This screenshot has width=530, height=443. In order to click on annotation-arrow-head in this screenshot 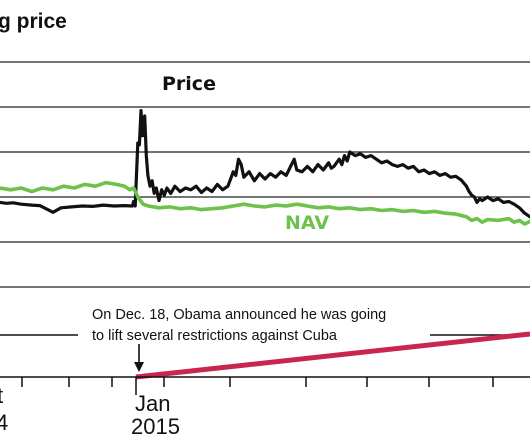, I will do `click(139, 367)`.